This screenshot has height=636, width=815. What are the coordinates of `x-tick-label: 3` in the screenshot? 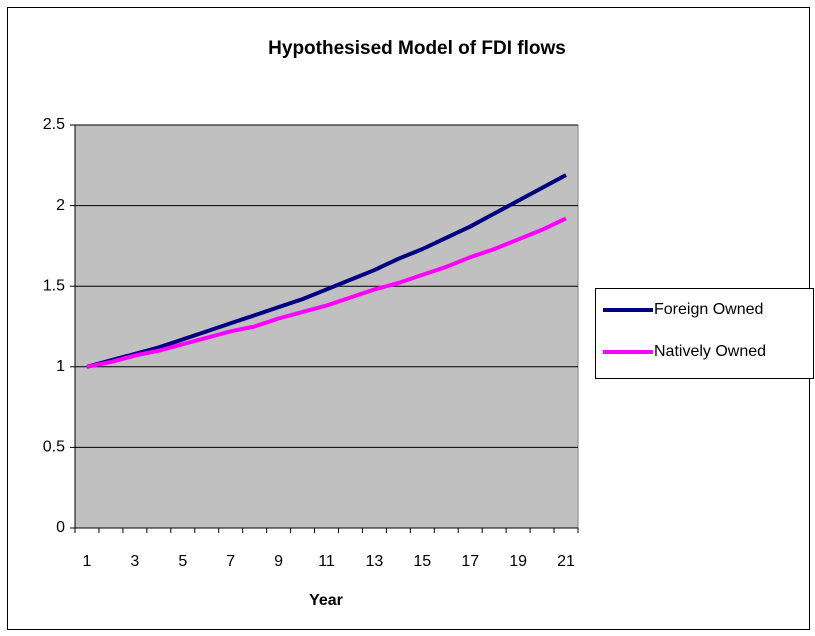 It's located at (134, 561).